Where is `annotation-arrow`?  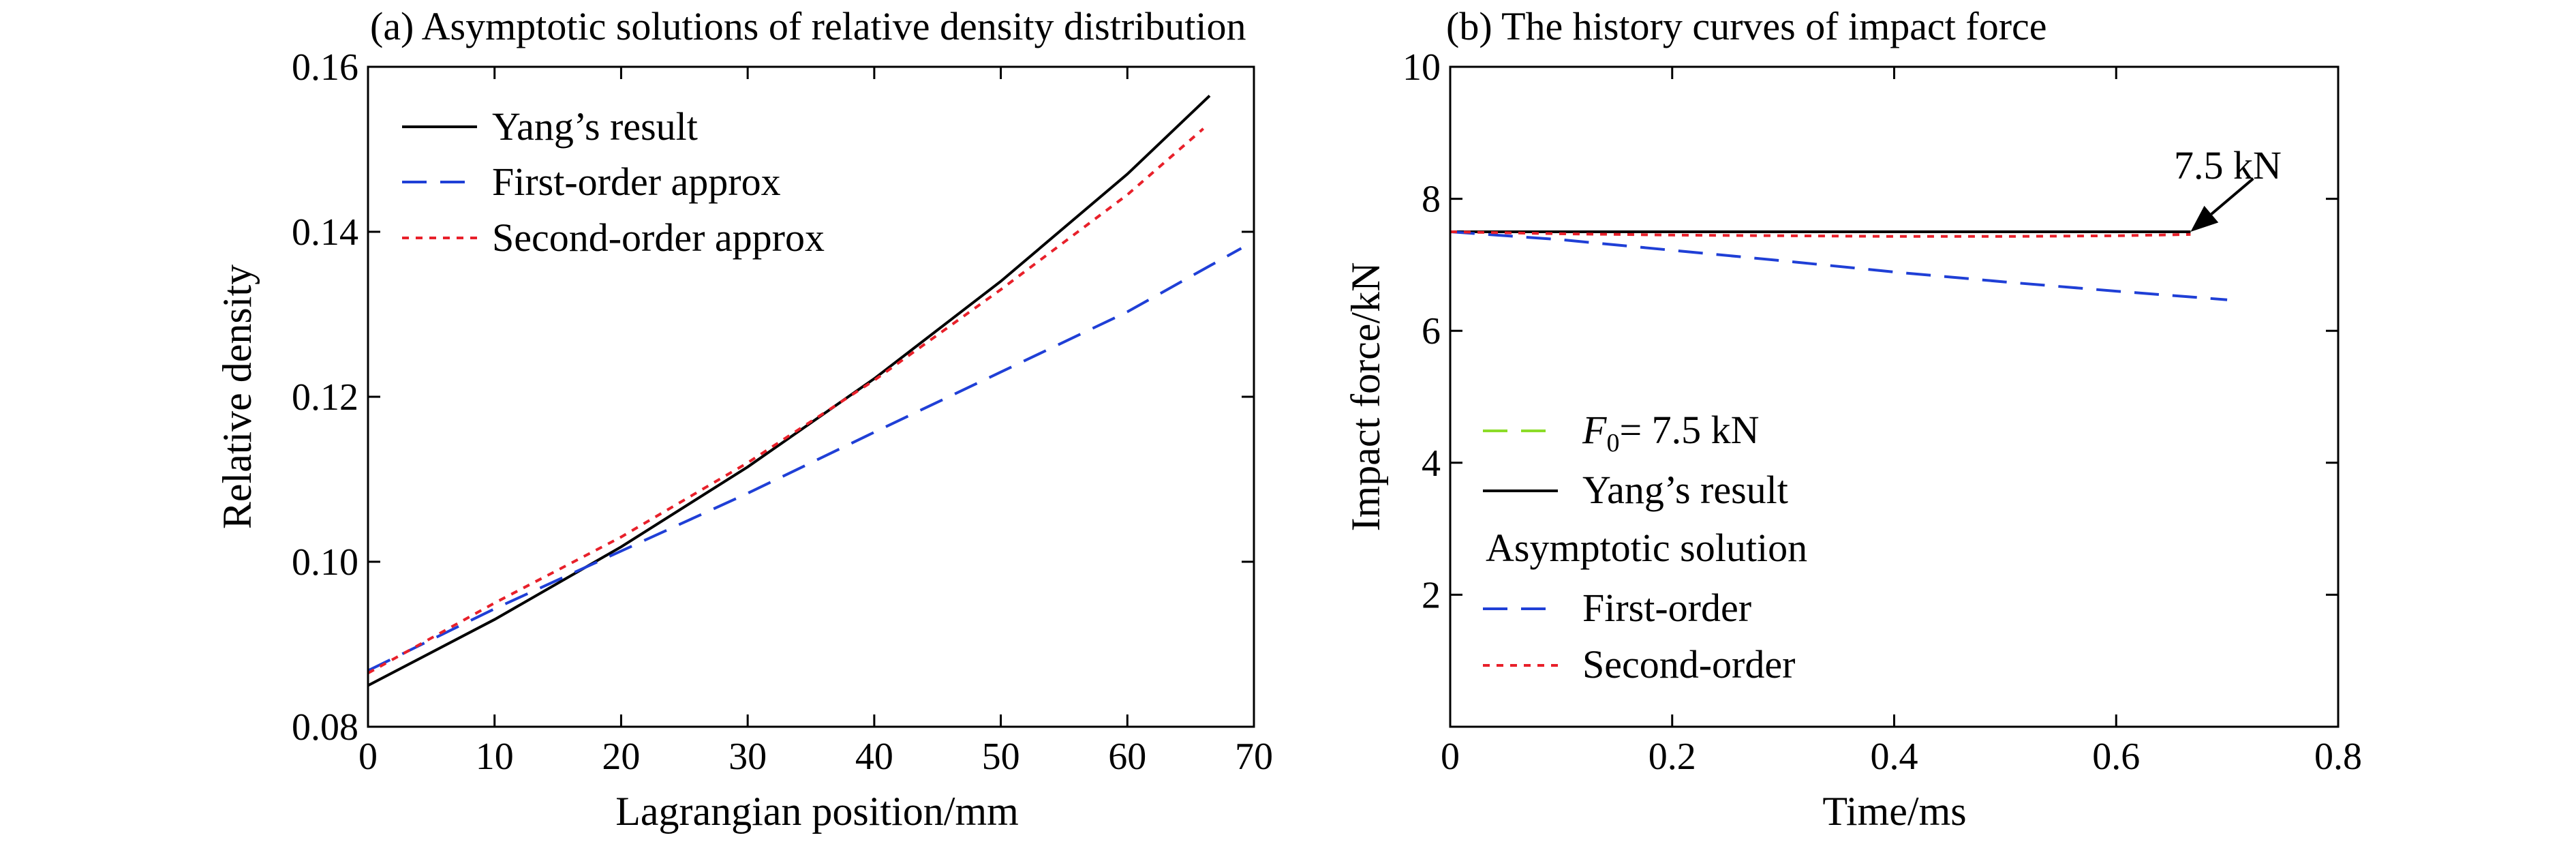
annotation-arrow is located at coordinates (2232, 196).